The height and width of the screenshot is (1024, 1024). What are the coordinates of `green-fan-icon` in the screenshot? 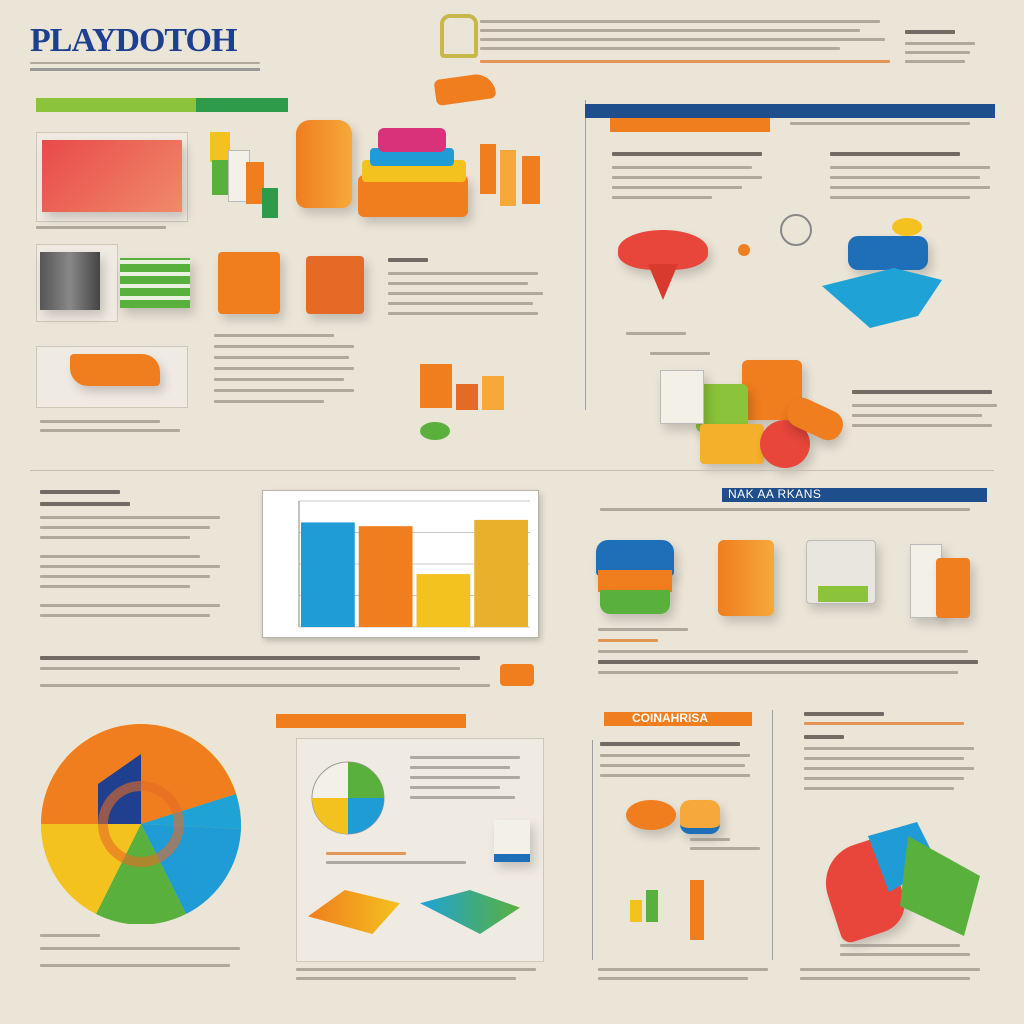 It's located at (940, 886).